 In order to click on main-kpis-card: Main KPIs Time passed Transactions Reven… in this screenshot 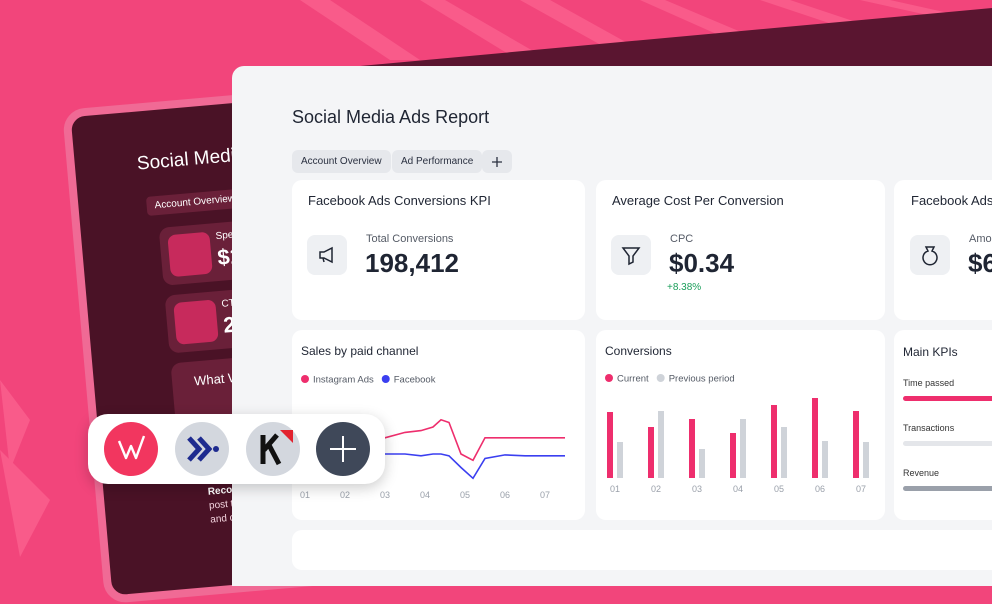, I will do `click(943, 425)`.